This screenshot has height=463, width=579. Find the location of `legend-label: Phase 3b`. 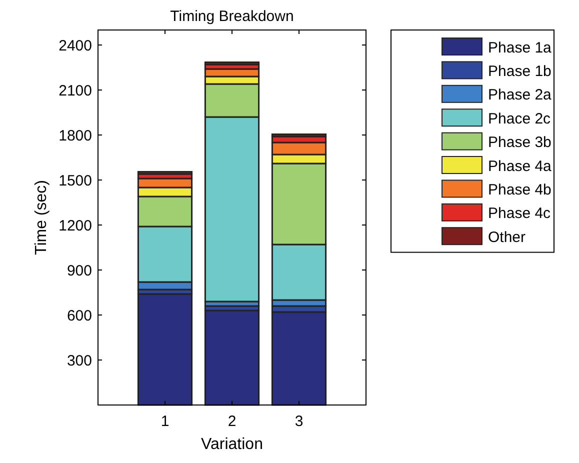

legend-label: Phase 3b is located at coordinates (520, 143).